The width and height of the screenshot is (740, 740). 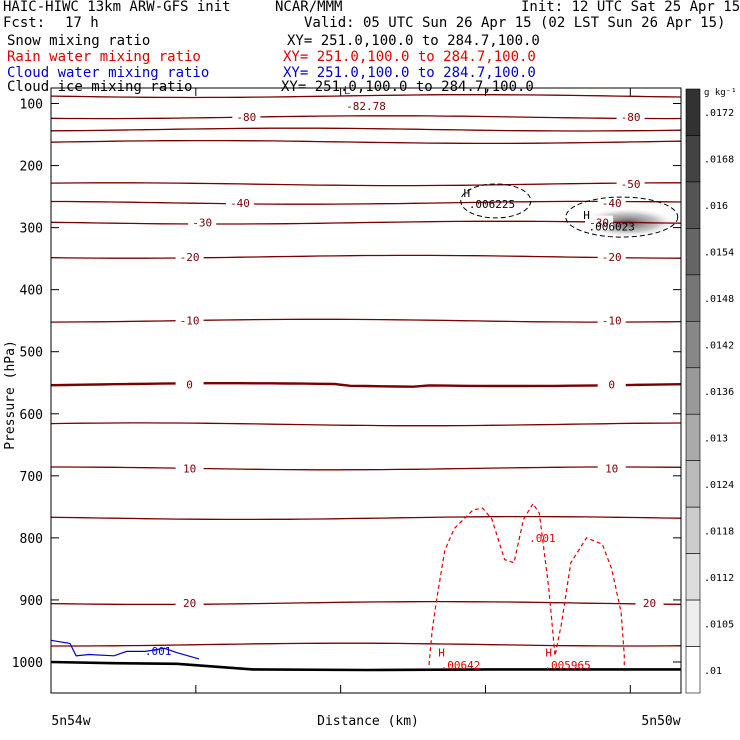 I want to click on field-snow-name: Snow mixing ratio, so click(x=79, y=41).